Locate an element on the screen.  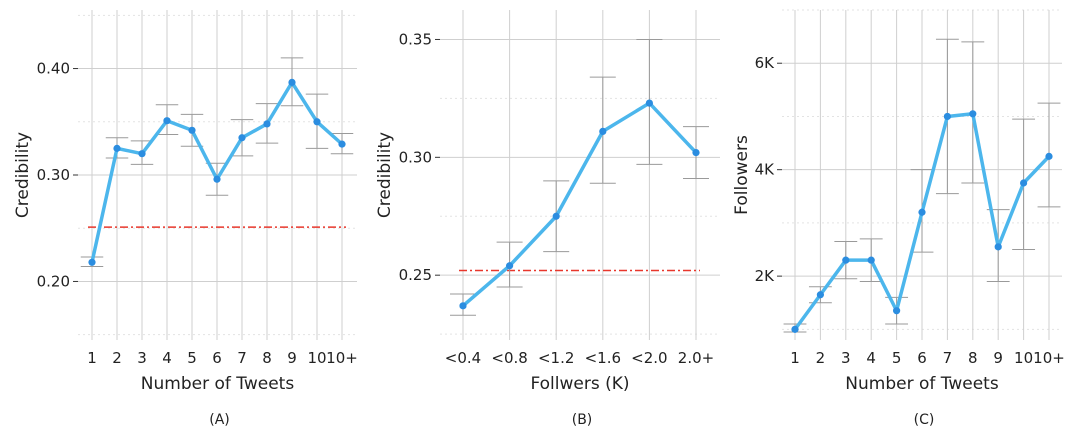
x-tick-label: <0.8 is located at coordinates (509, 358).